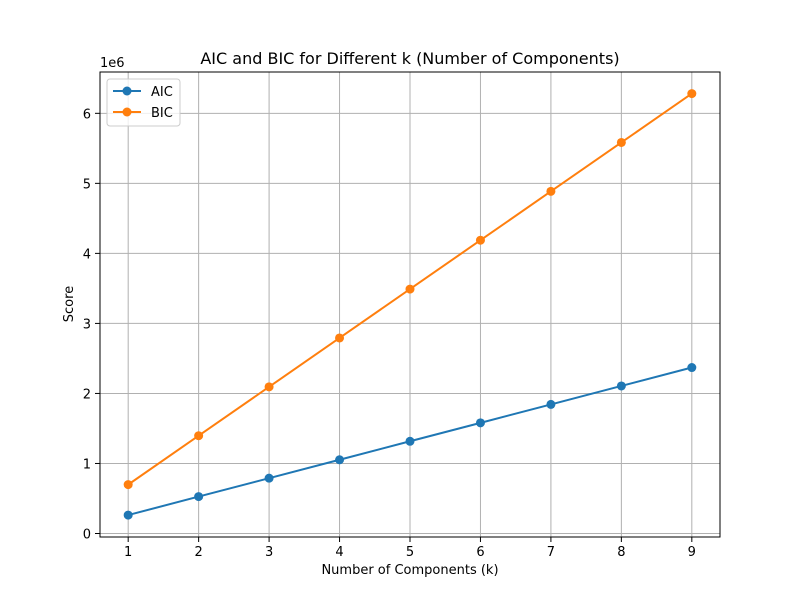 The image size is (800, 600). Describe the element at coordinates (127, 112) in the screenshot. I see `legend-bic-marker` at that location.